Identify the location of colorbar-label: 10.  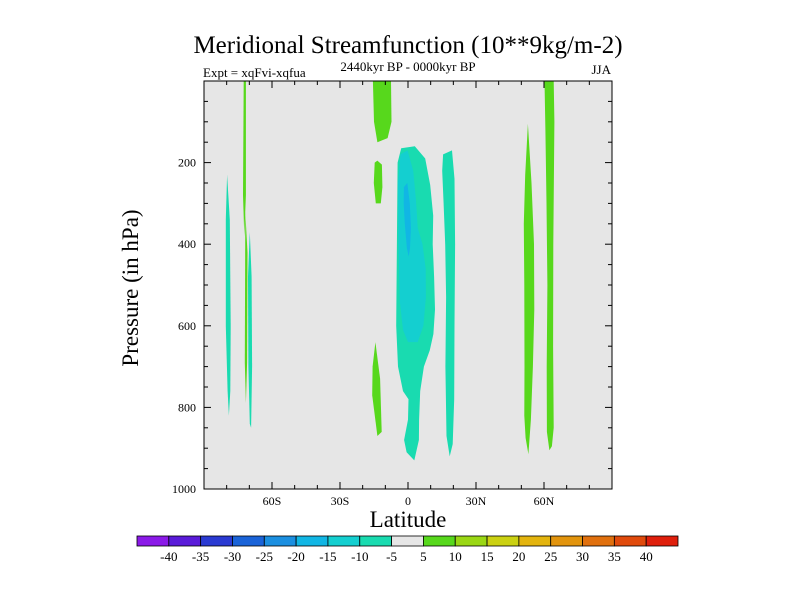
(455, 556).